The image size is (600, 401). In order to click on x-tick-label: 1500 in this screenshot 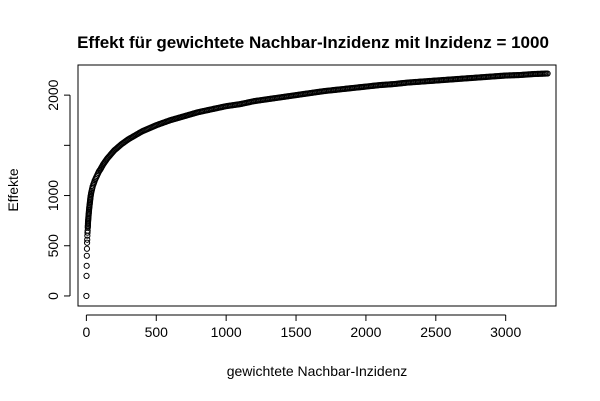, I will do `click(295, 332)`.